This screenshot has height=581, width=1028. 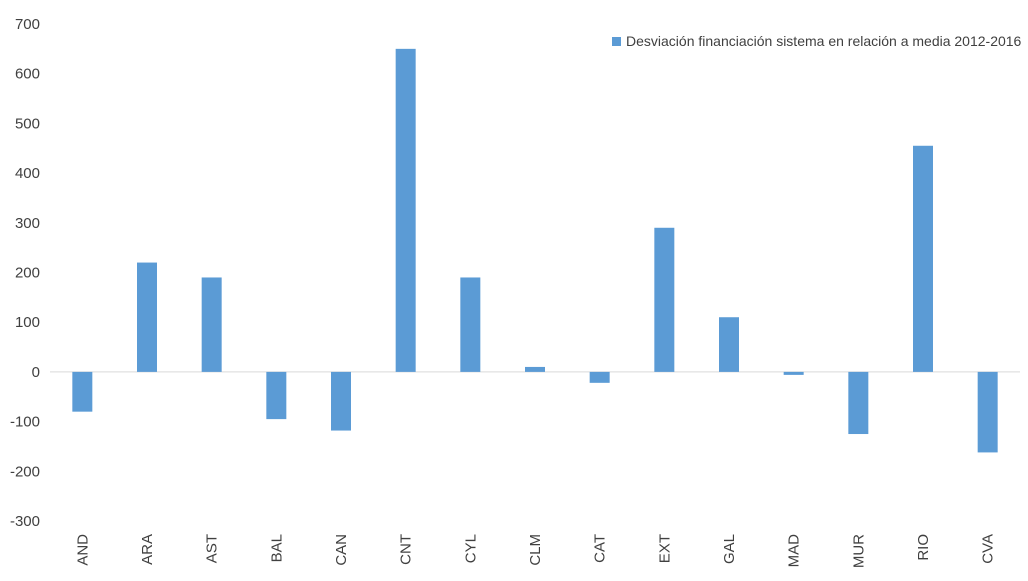 What do you see at coordinates (212, 548) in the screenshot?
I see `x-tick-label: AST` at bounding box center [212, 548].